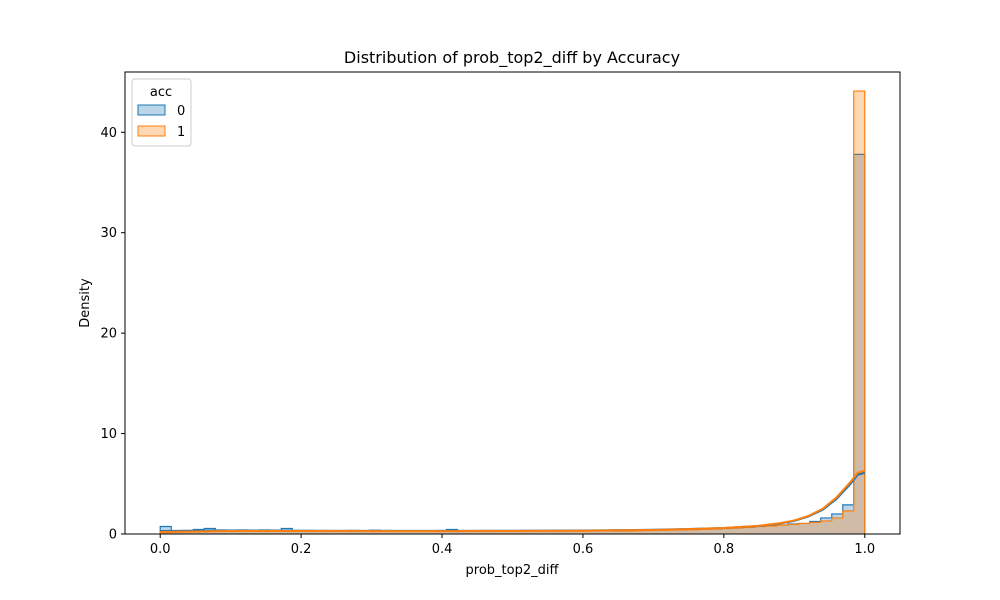 This screenshot has width=1000, height=600. What do you see at coordinates (512, 545) in the screenshot?
I see `x-axis: 0.0 0.2 0.4 0.6 0.8 1.0` at bounding box center [512, 545].